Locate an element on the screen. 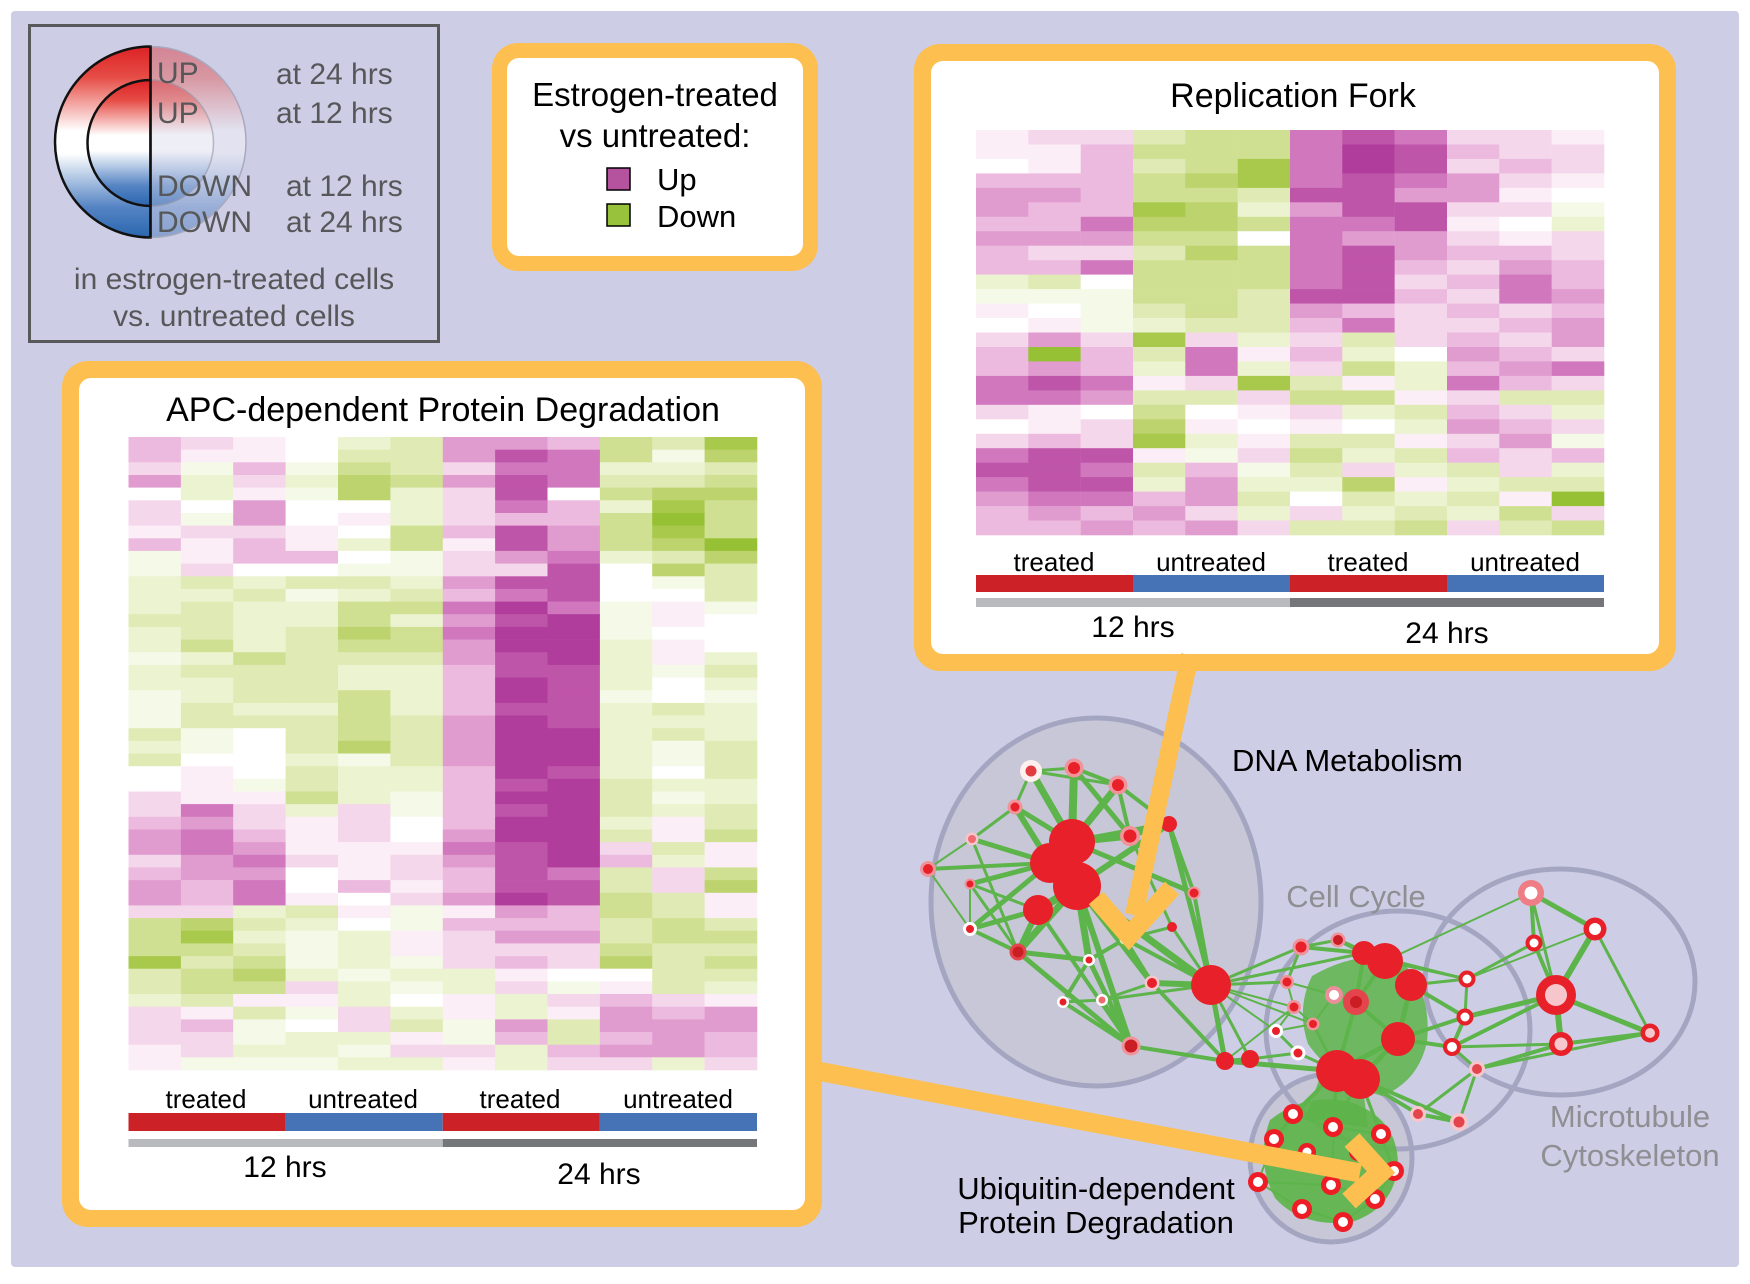 The width and height of the screenshot is (1750, 1284). svg-text: Cytoskeleton is located at coordinates (1629, 1155).